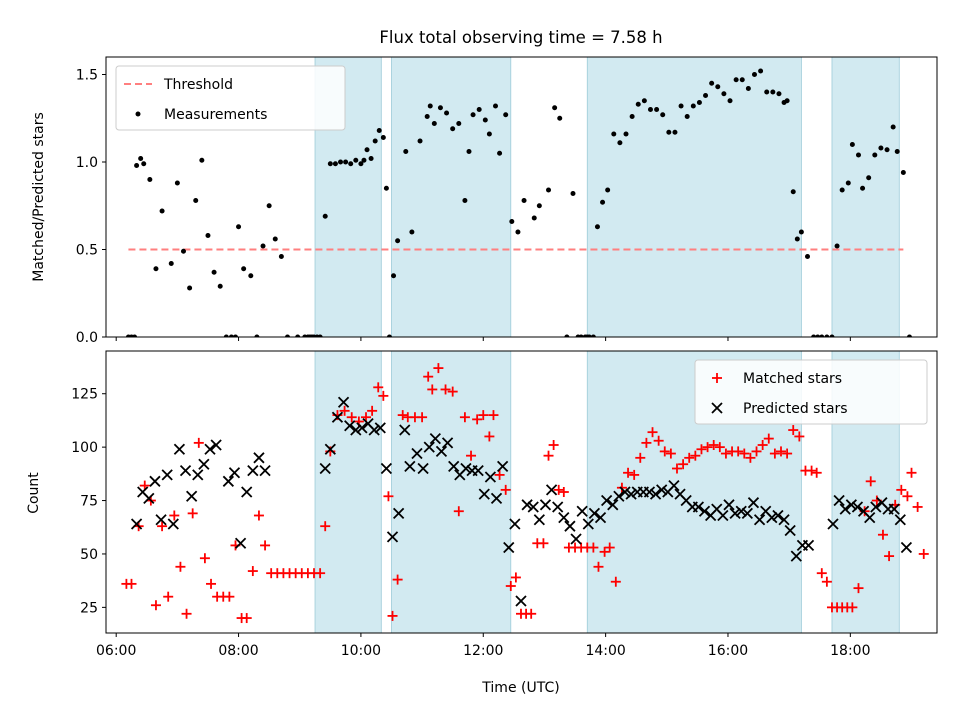  I want to click on x-tick-label: 12:00, so click(483, 651).